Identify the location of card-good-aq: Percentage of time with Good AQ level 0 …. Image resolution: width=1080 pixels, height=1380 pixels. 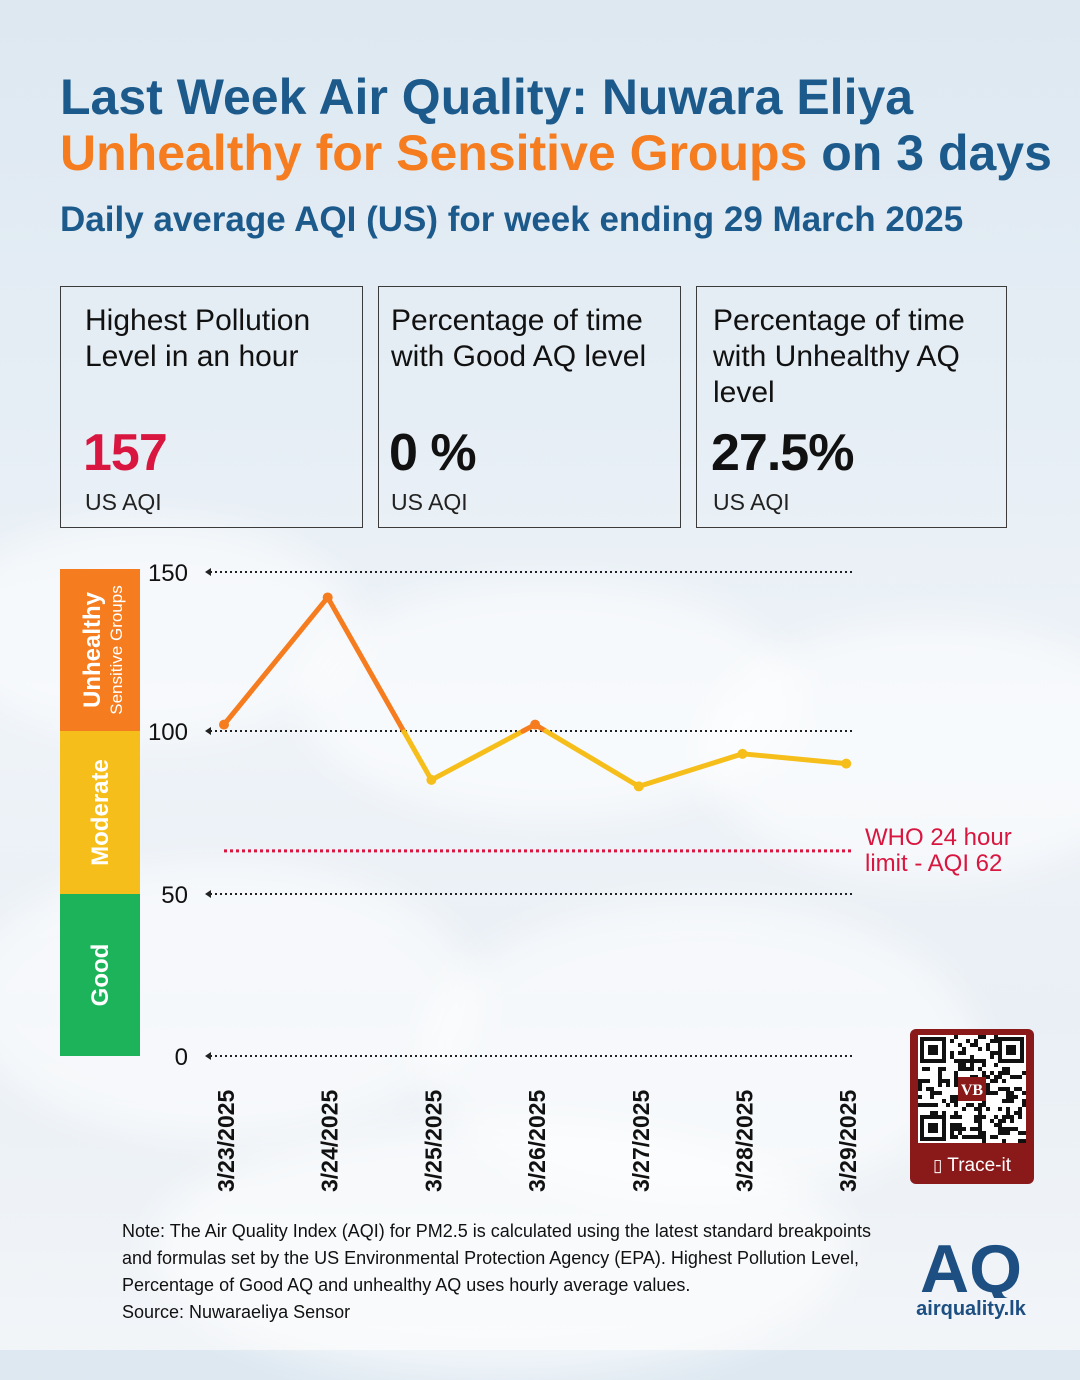
(529, 407).